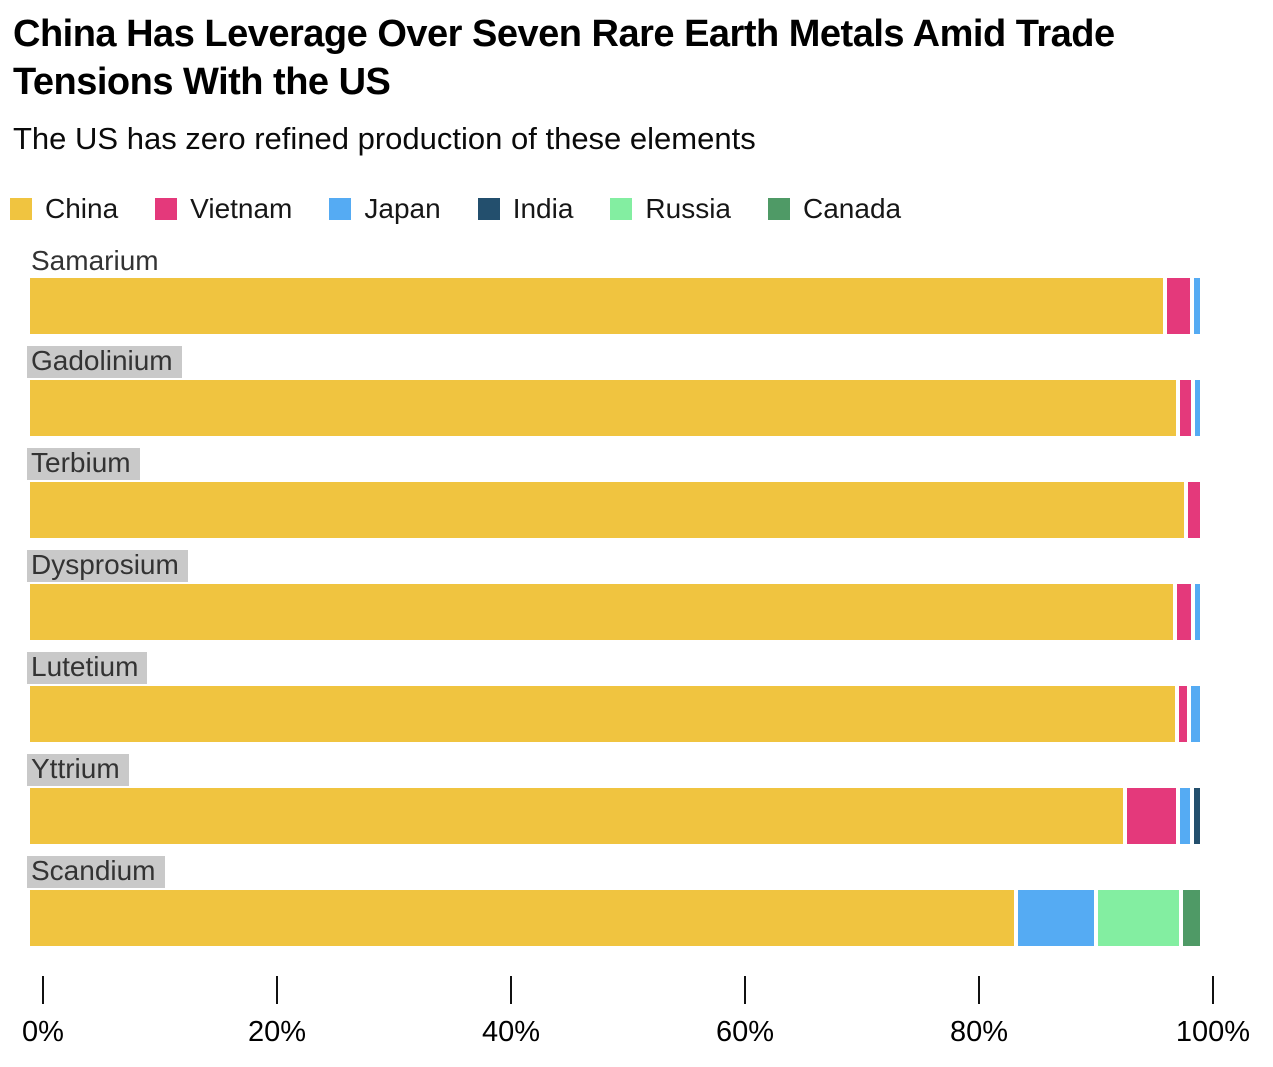 Image resolution: width=1273 pixels, height=1067 pixels. I want to click on bar-segment-samarium-vietnam, so click(1178, 306).